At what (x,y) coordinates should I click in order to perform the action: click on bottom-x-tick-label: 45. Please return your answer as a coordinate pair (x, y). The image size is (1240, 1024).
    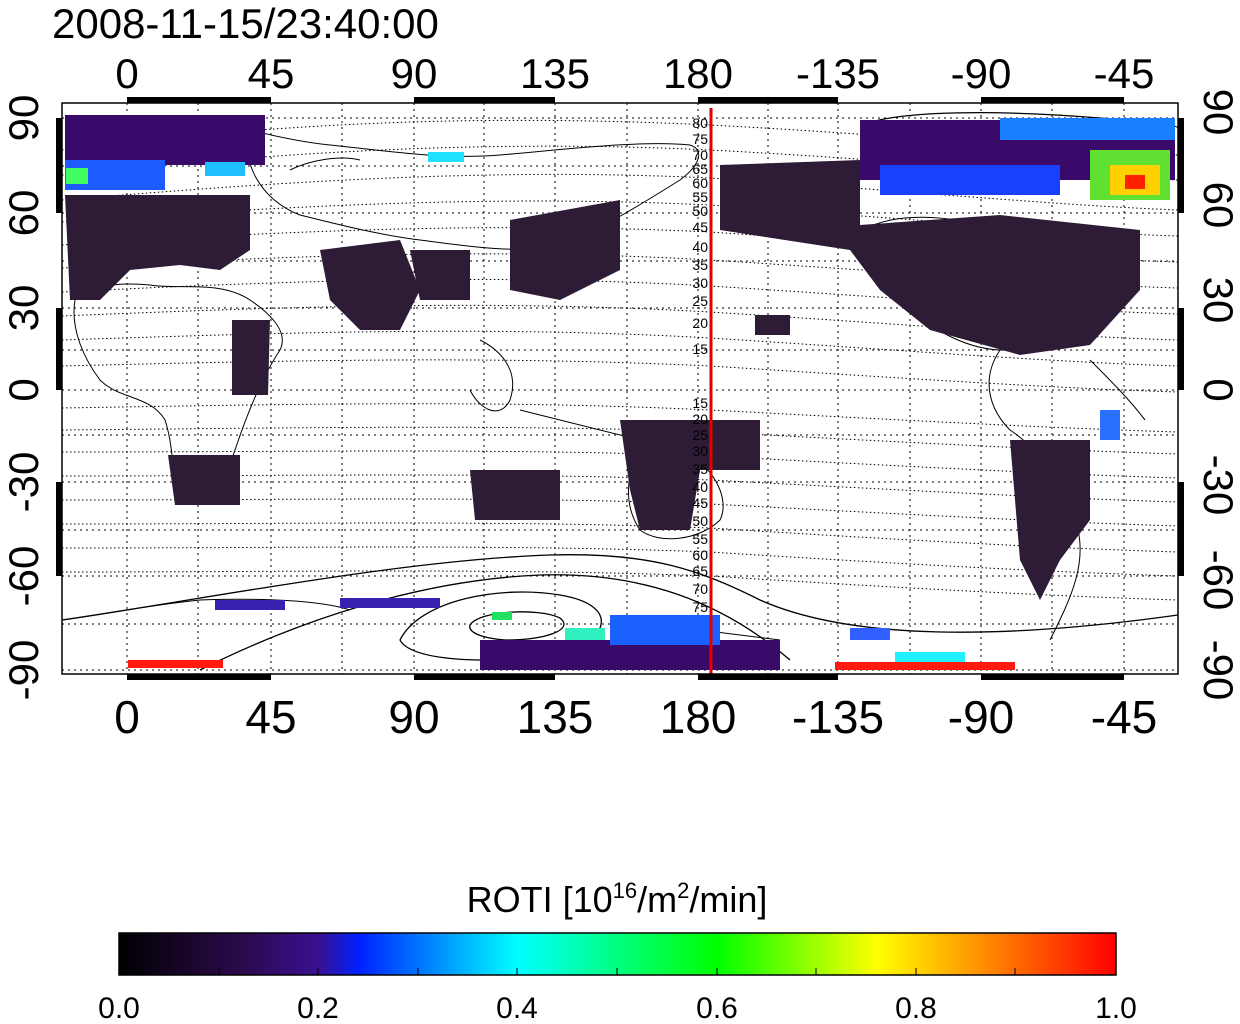
    Looking at the image, I should click on (270, 717).